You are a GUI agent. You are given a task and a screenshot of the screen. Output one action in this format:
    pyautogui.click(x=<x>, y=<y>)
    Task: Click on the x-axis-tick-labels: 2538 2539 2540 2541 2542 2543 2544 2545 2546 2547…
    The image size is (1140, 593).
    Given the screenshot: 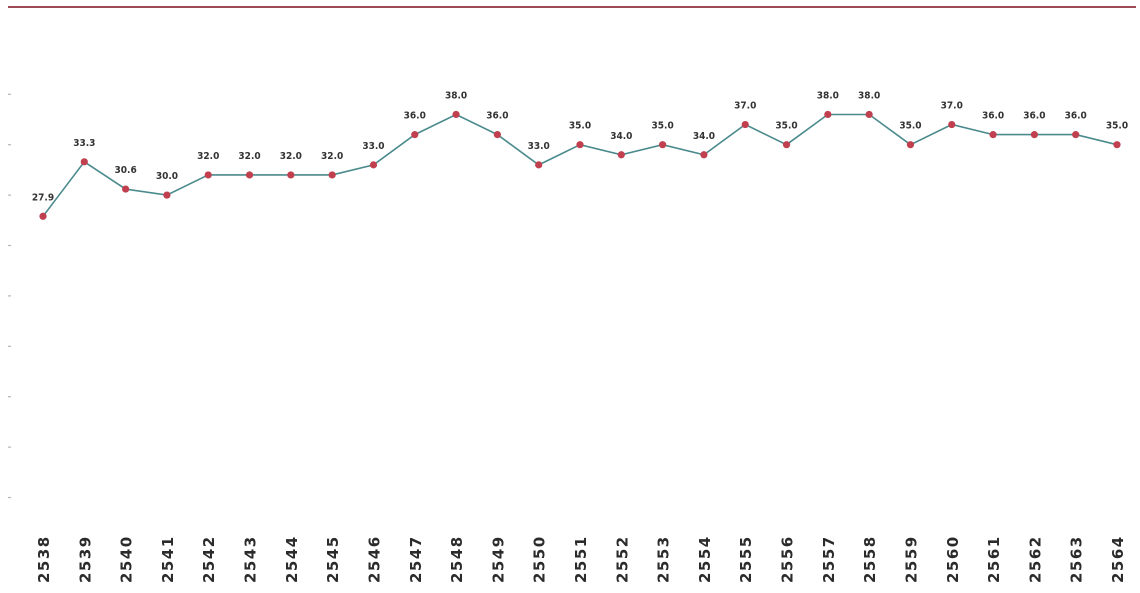 What is the action you would take?
    pyautogui.click(x=581, y=559)
    